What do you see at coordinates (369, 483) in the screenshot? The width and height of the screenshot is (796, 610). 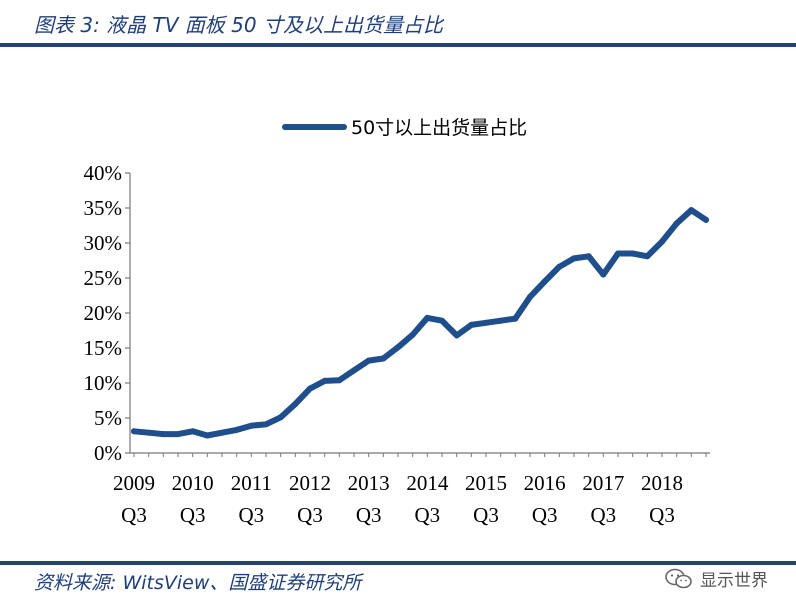 I see `x-tick-year-label: 2013` at bounding box center [369, 483].